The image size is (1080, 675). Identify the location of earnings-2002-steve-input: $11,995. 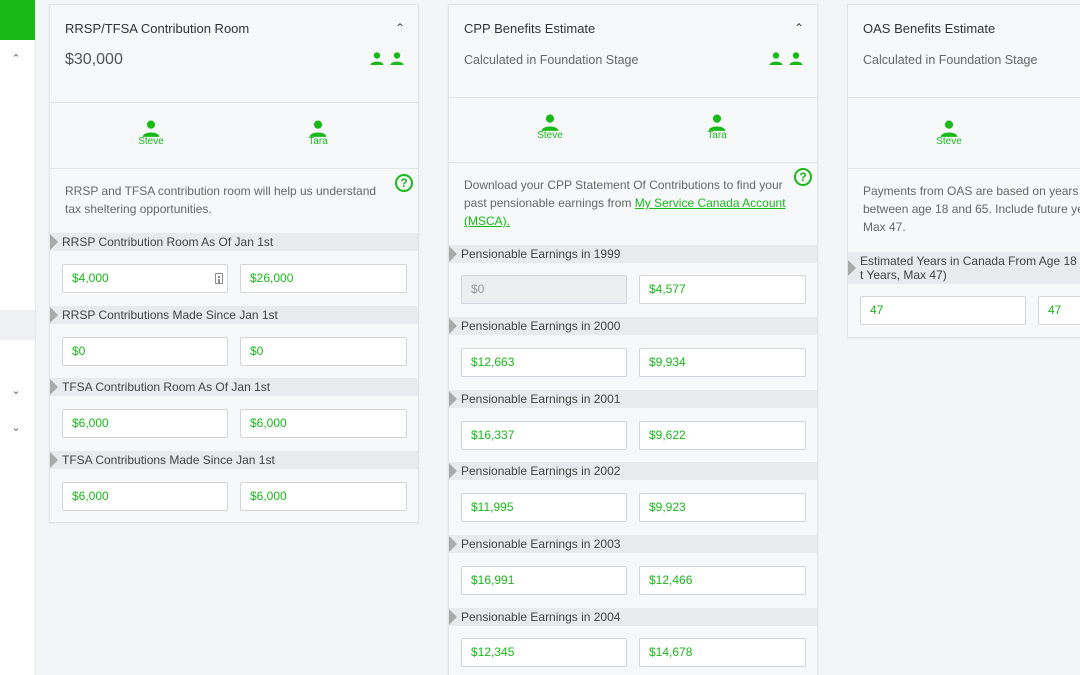
(544, 507).